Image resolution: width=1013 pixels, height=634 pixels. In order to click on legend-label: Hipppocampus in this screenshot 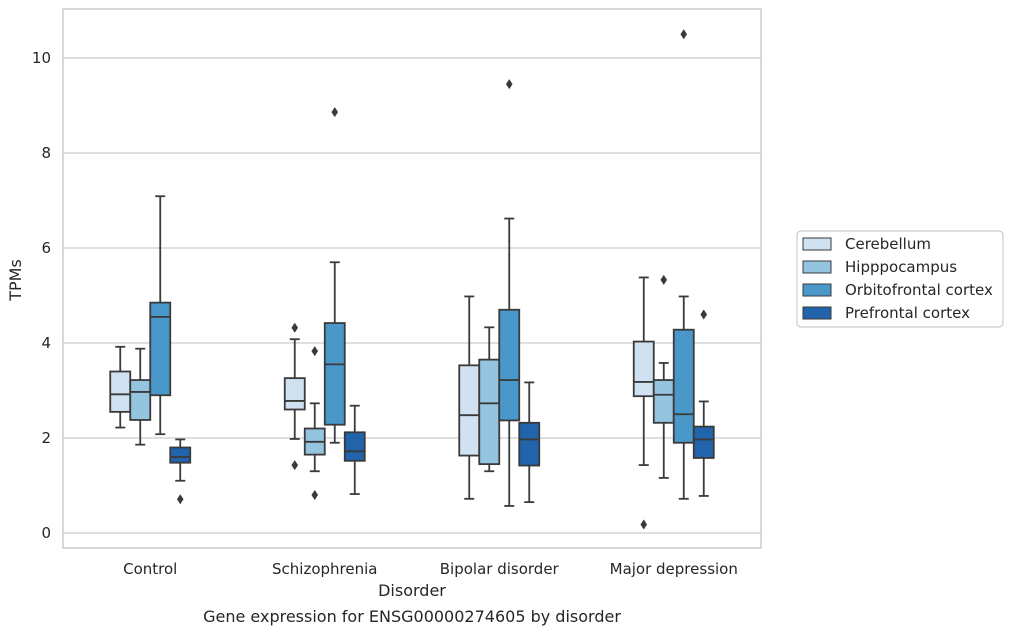, I will do `click(901, 267)`.